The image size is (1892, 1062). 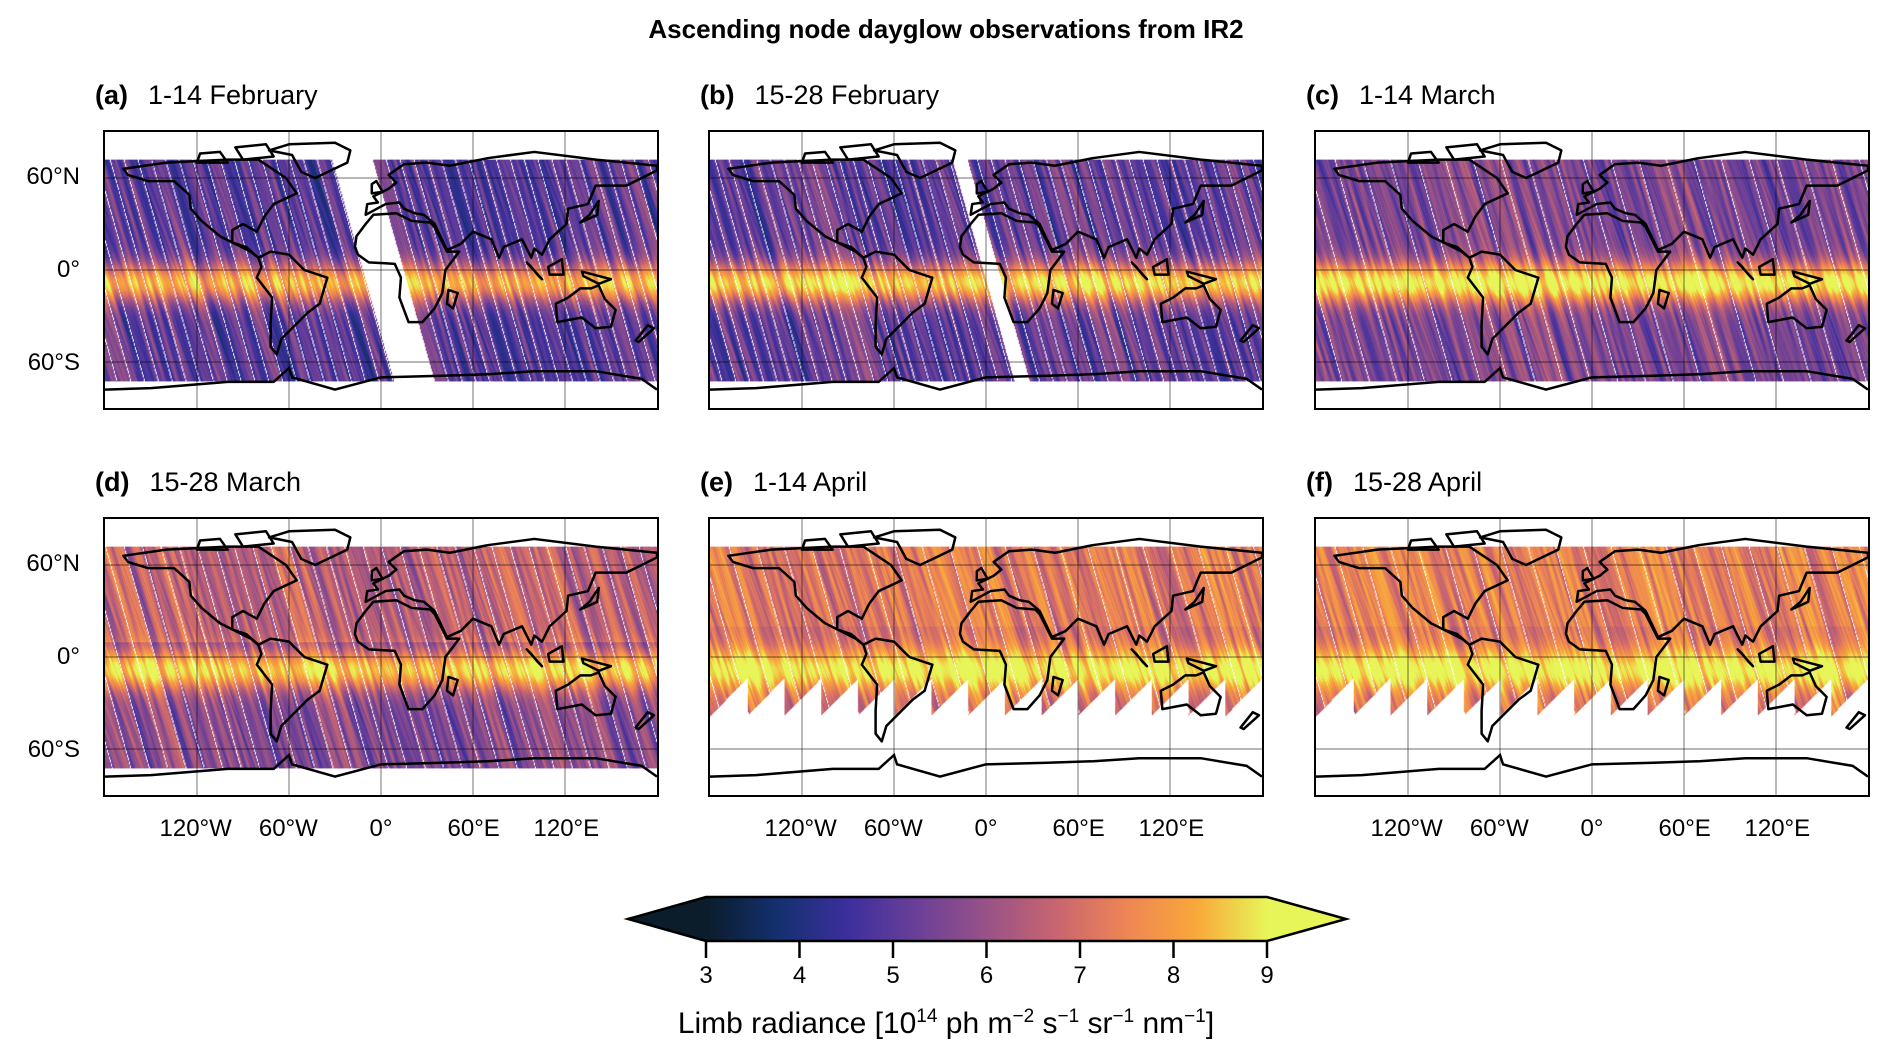 I want to click on map-panel-d, so click(x=381, y=657).